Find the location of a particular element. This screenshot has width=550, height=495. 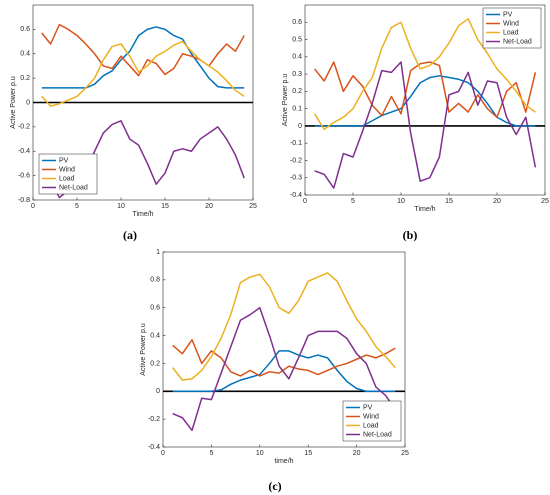

y-tick-label: 1 is located at coordinates (158, 252).